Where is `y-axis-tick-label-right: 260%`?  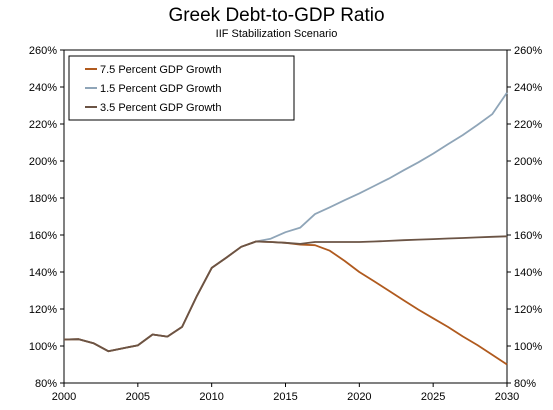
y-axis-tick-label-right: 260% is located at coordinates (528, 51).